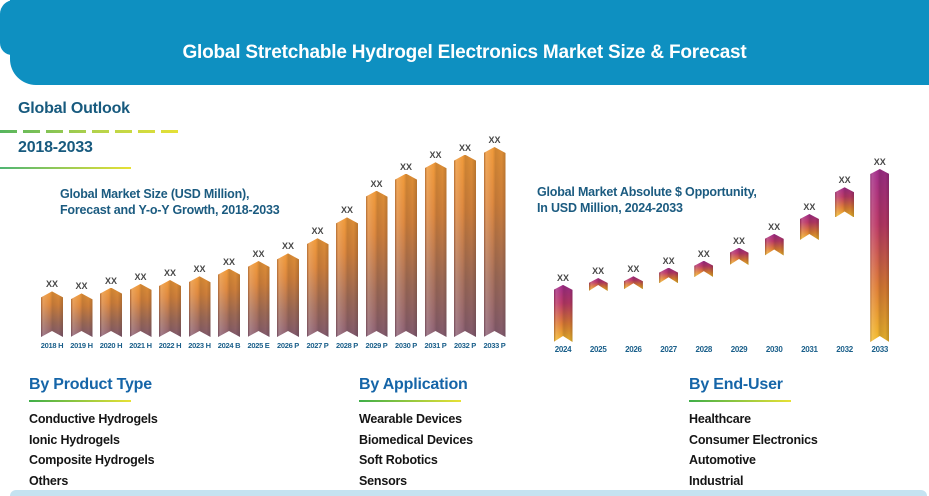  Describe the element at coordinates (199, 345) in the screenshot. I see `axis-tick-label: 2023 H` at that location.